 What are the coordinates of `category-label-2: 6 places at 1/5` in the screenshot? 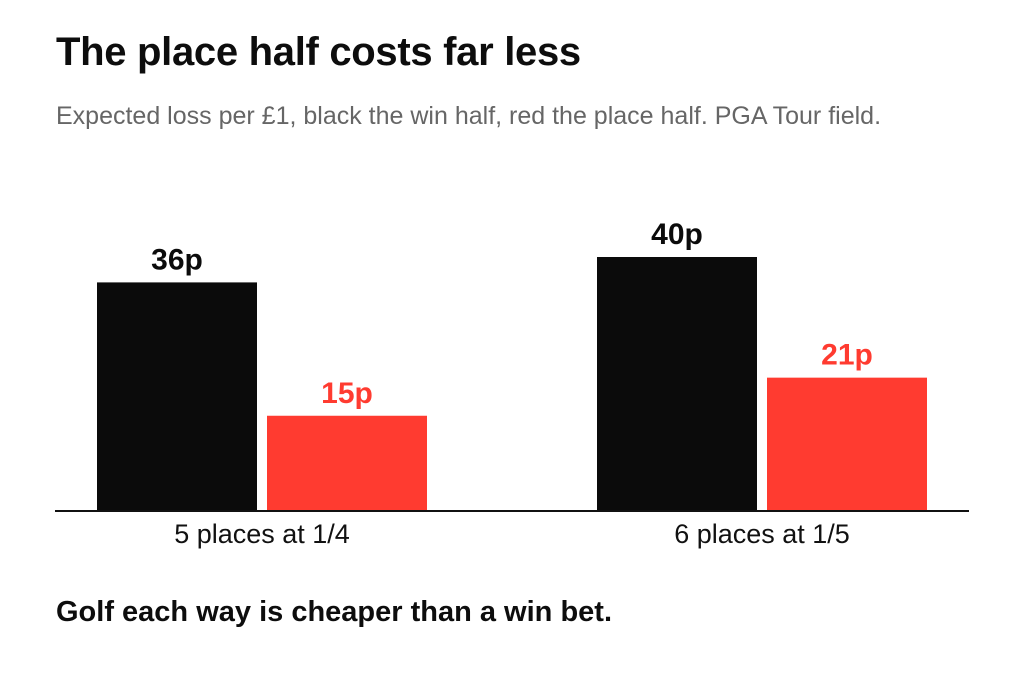 It's located at (762, 534).